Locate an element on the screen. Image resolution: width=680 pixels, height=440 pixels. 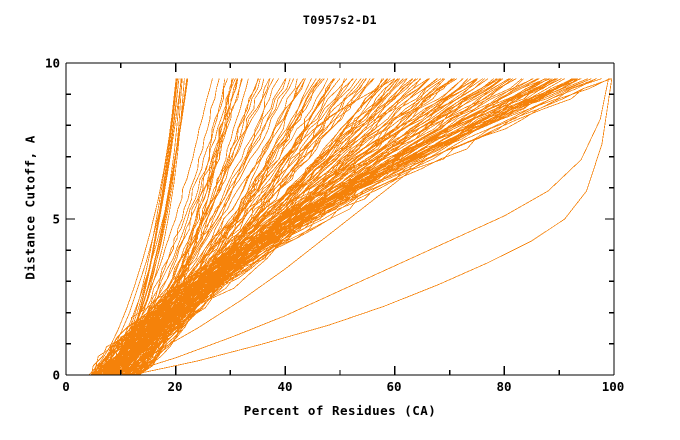
y-tick-label-0: 0 is located at coordinates (56, 375).